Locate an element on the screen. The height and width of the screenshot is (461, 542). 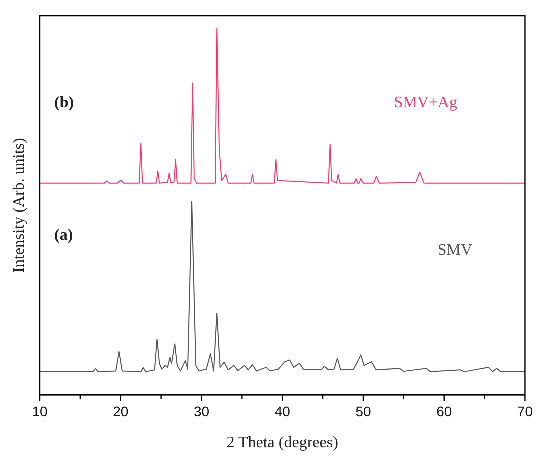
annotation: (a) is located at coordinates (64, 235).